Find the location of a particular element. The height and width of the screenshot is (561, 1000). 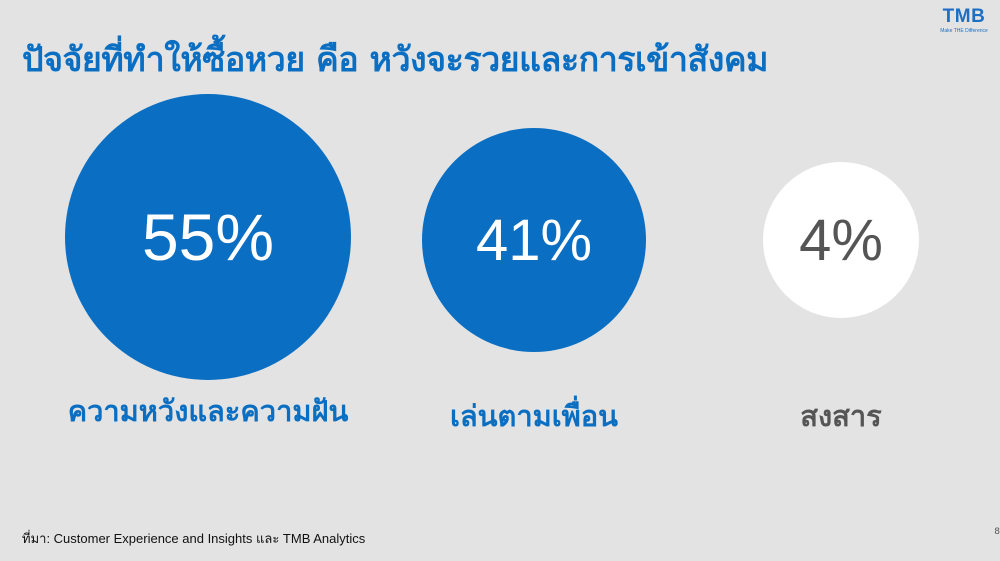

bubble-value-label: 4% is located at coordinates (841, 240).